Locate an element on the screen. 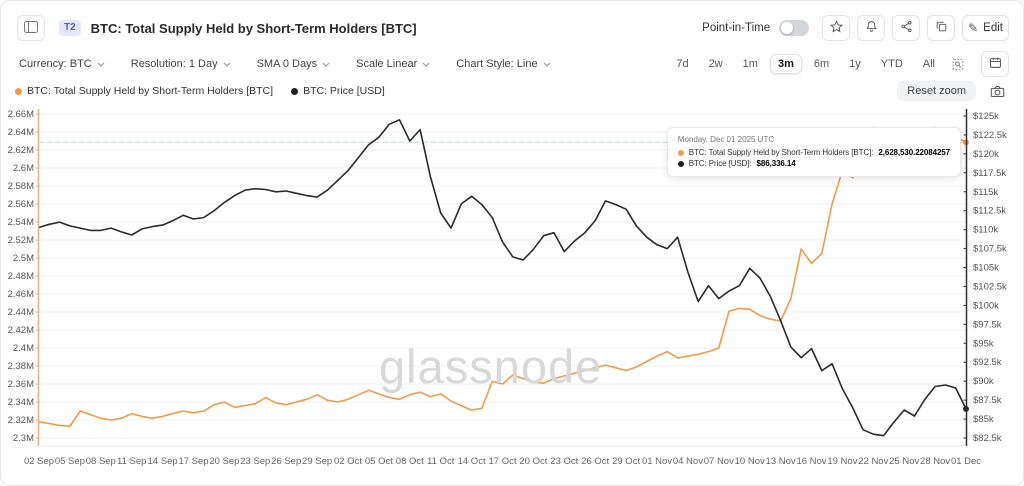  y-axis-label-right: $107.5k is located at coordinates (990, 249).